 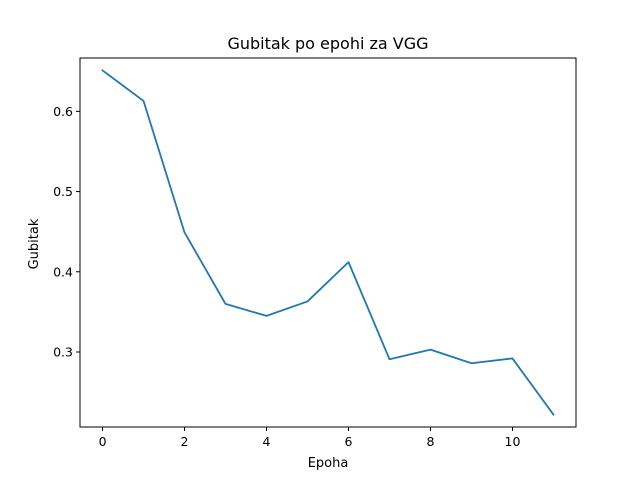 What do you see at coordinates (327, 43) in the screenshot?
I see `chart-title: Gubitak po epohi za VGG` at bounding box center [327, 43].